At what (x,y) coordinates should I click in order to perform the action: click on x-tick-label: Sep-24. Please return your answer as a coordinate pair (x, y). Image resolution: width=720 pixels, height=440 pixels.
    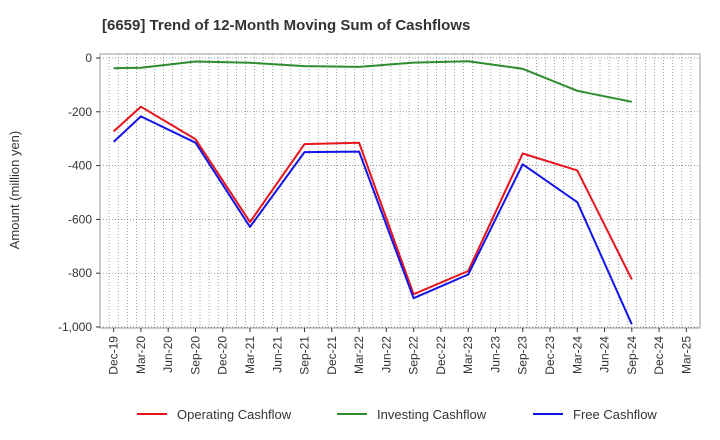
    Looking at the image, I should click on (632, 355).